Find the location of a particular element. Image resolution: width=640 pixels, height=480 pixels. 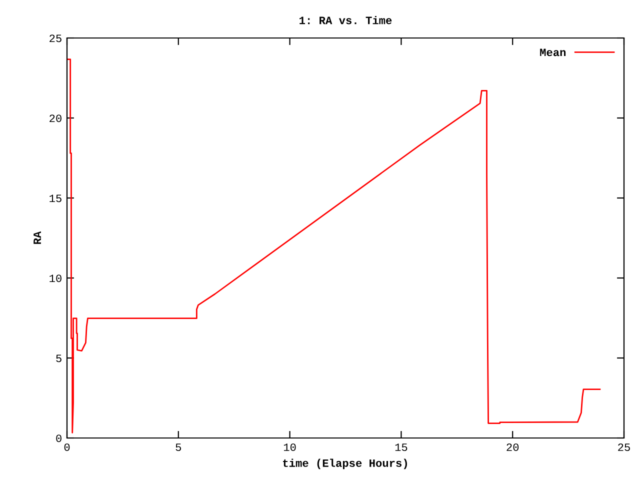

x-tick-label: 15 is located at coordinates (401, 448).